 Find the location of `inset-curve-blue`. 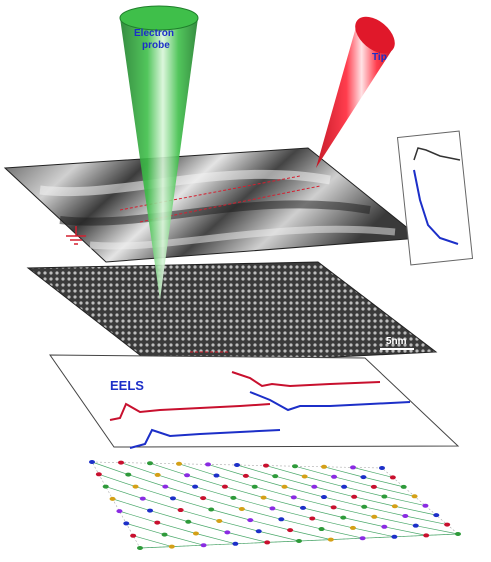

inset-curve-blue is located at coordinates (436, 207).